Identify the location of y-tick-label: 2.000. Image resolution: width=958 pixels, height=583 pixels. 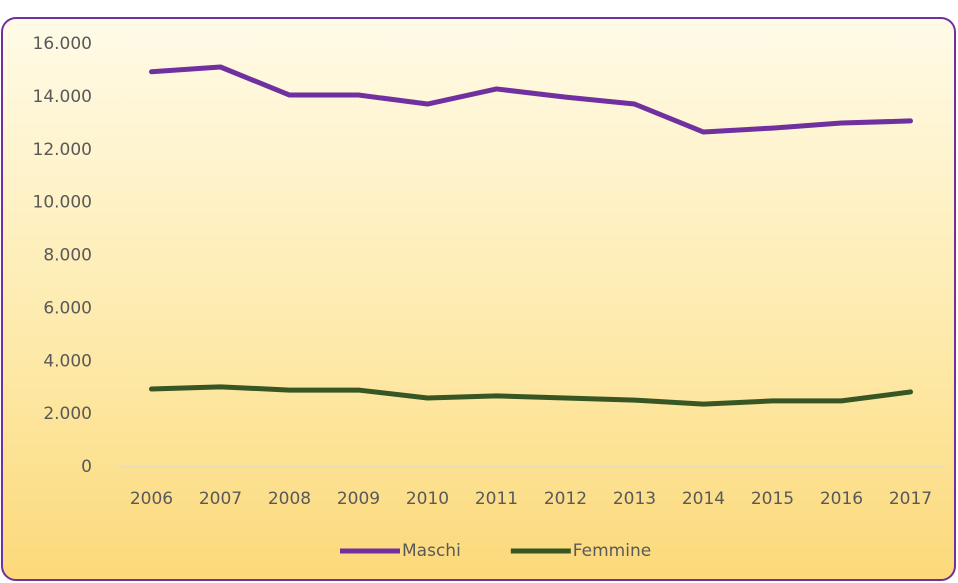
(67, 414).